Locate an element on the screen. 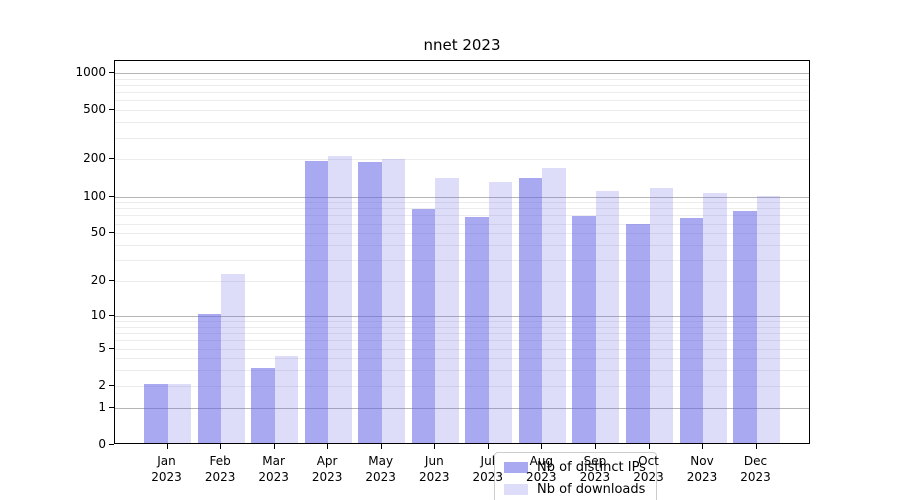 The image size is (900, 500). x-tick-mark-jul is located at coordinates (488, 446).